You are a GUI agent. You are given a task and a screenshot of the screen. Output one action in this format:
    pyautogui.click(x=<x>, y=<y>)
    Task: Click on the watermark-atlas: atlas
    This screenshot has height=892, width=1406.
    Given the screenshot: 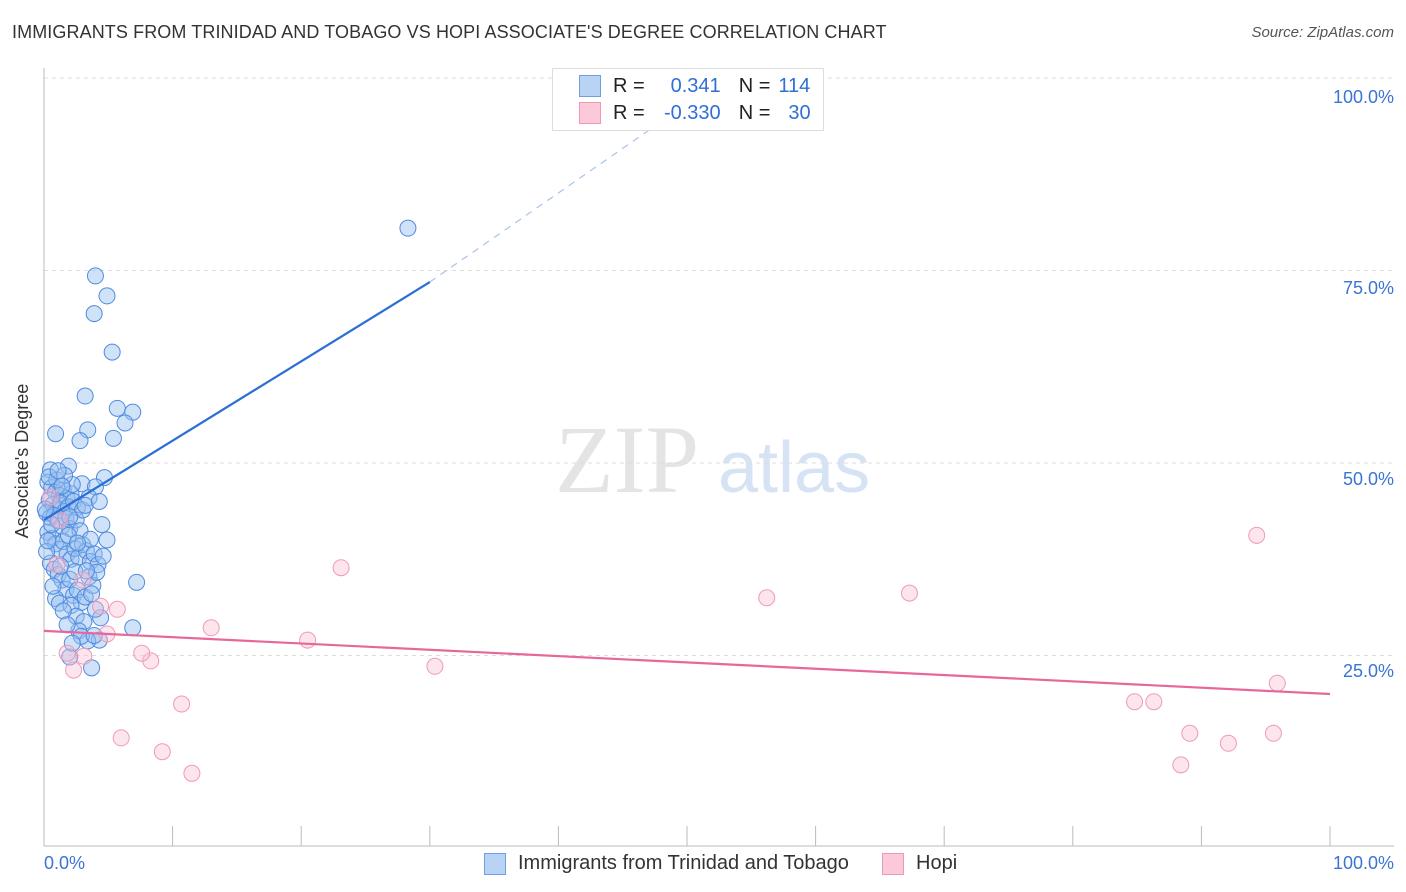 What is the action you would take?
    pyautogui.click(x=794, y=468)
    